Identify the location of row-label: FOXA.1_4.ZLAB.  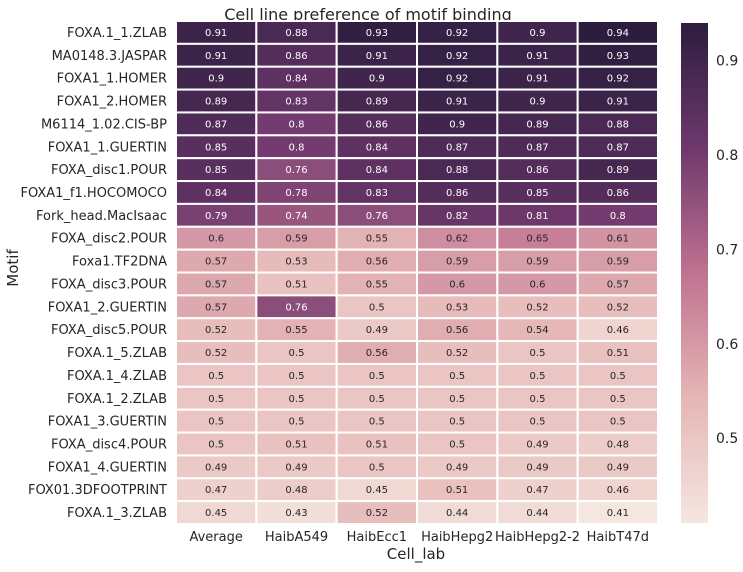
(117, 376).